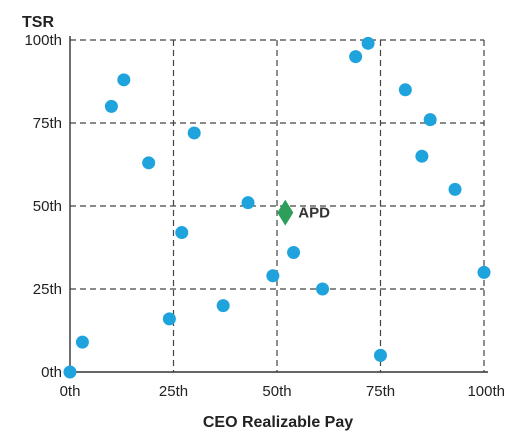  I want to click on y-tick-label-2: 50th, so click(47, 206).